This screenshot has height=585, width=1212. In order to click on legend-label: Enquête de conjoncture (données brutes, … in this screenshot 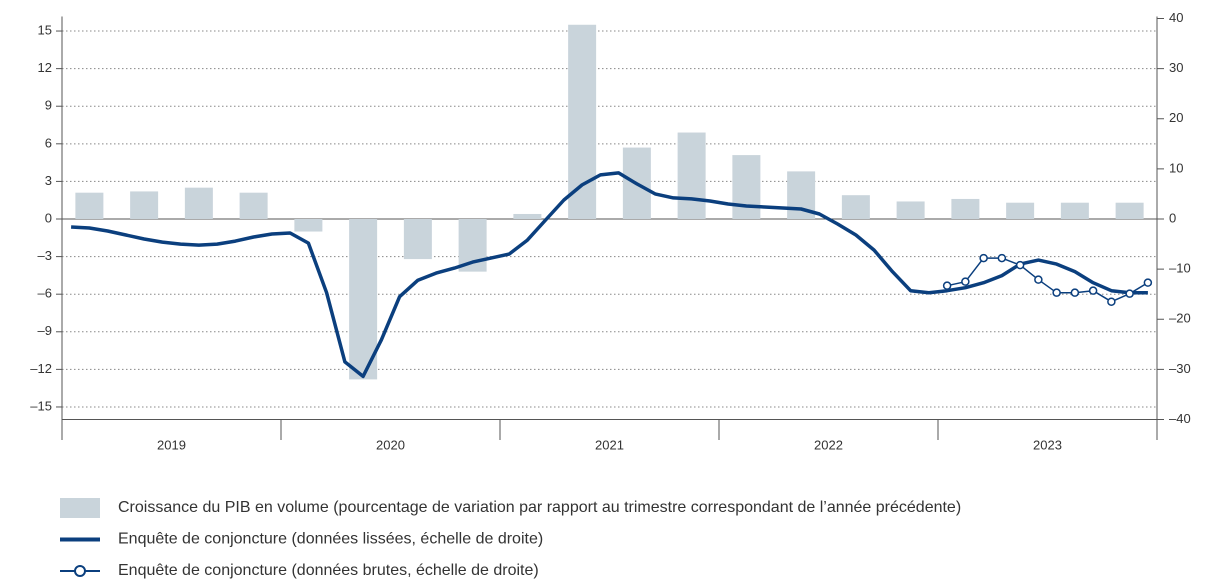, I will do `click(328, 570)`.